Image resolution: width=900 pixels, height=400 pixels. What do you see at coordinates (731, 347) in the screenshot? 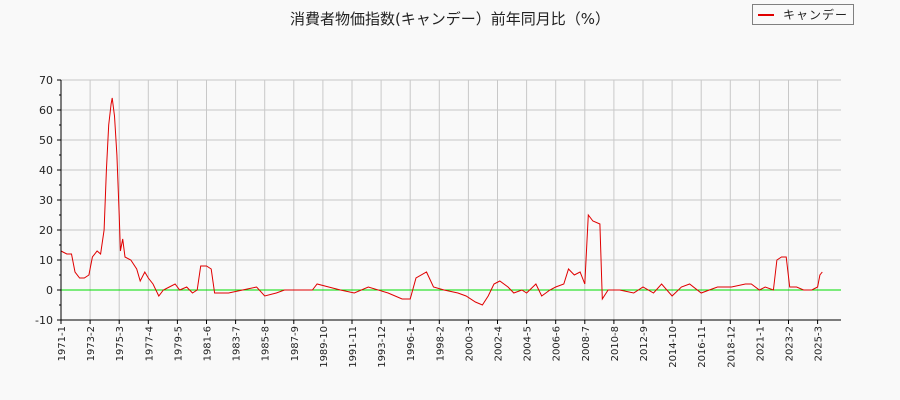
I see `x-tick-label: 2018-12` at bounding box center [731, 347].